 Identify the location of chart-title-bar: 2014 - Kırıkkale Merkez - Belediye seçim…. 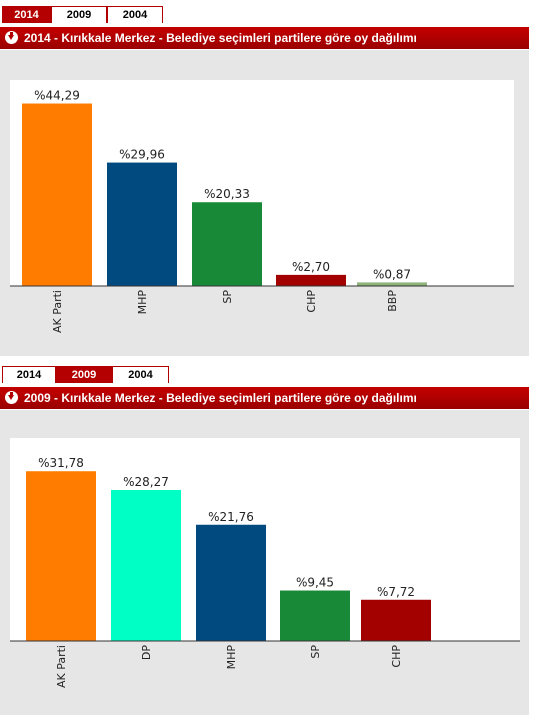
(264, 38).